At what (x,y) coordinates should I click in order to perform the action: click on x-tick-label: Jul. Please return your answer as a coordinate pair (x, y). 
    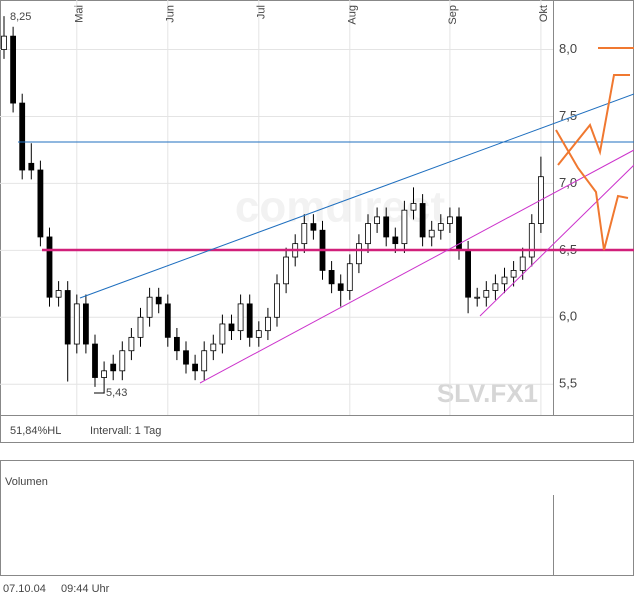
    Looking at the image, I should click on (262, 12).